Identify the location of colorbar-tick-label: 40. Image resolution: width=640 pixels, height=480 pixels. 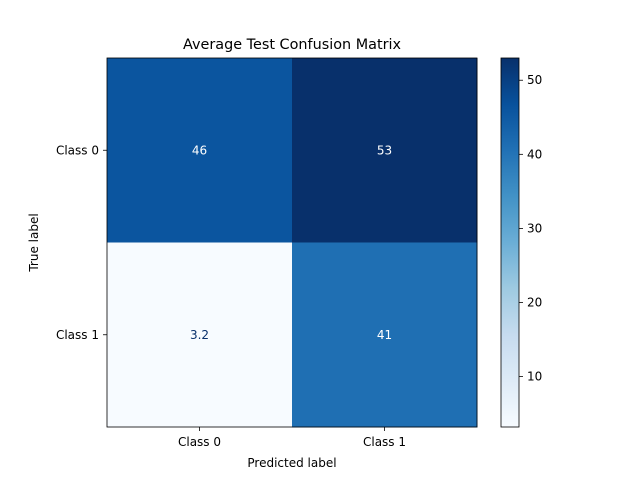
(534, 154).